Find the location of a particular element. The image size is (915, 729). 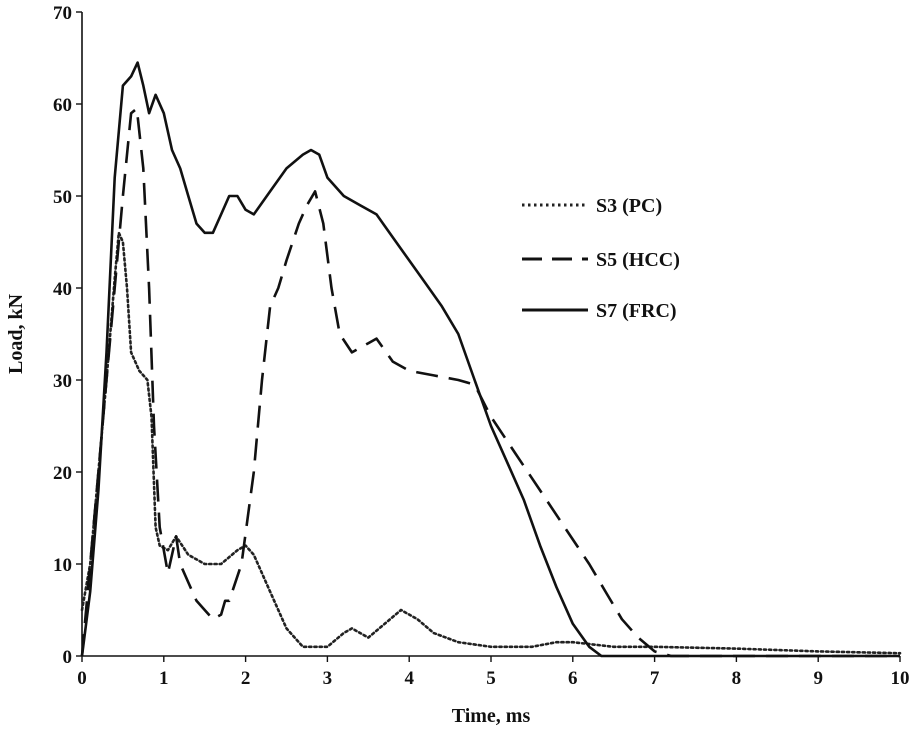

legend-label: S5 (HCC) is located at coordinates (638, 260).